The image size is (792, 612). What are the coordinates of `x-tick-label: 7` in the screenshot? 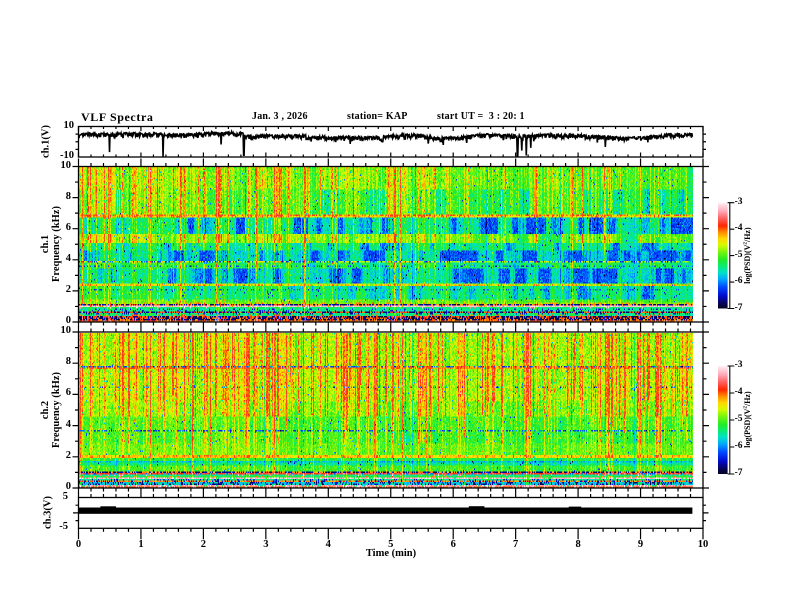 It's located at (516, 544).